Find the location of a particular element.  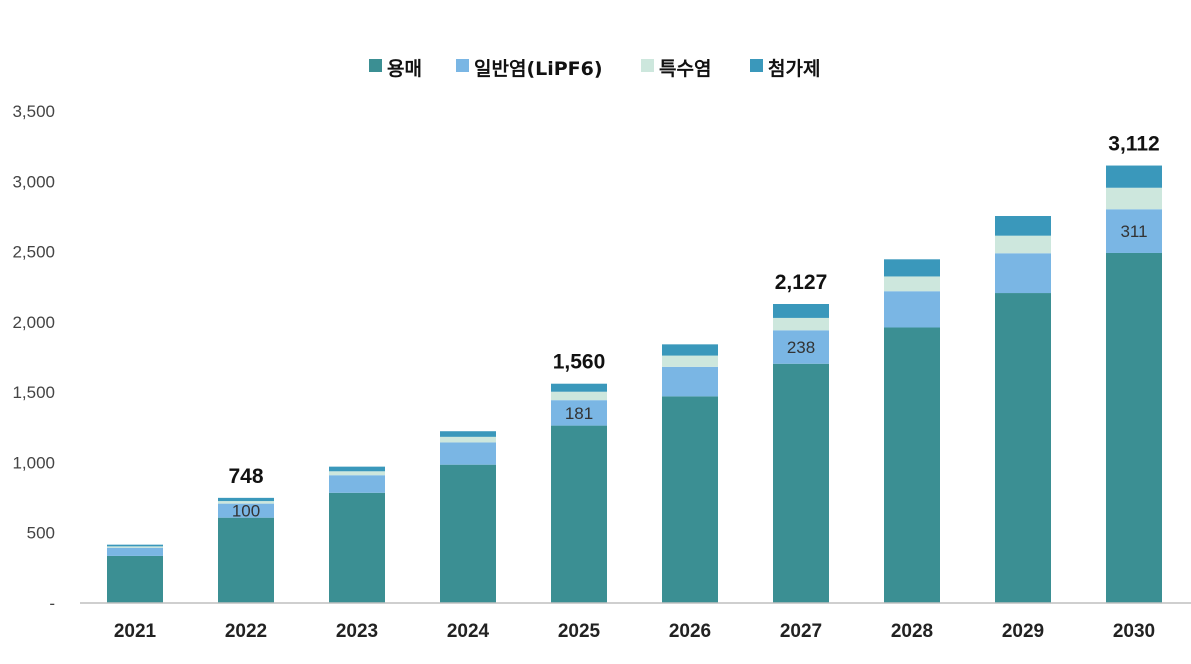

legend-label: 일반염(LiPF6) is located at coordinates (538, 69).